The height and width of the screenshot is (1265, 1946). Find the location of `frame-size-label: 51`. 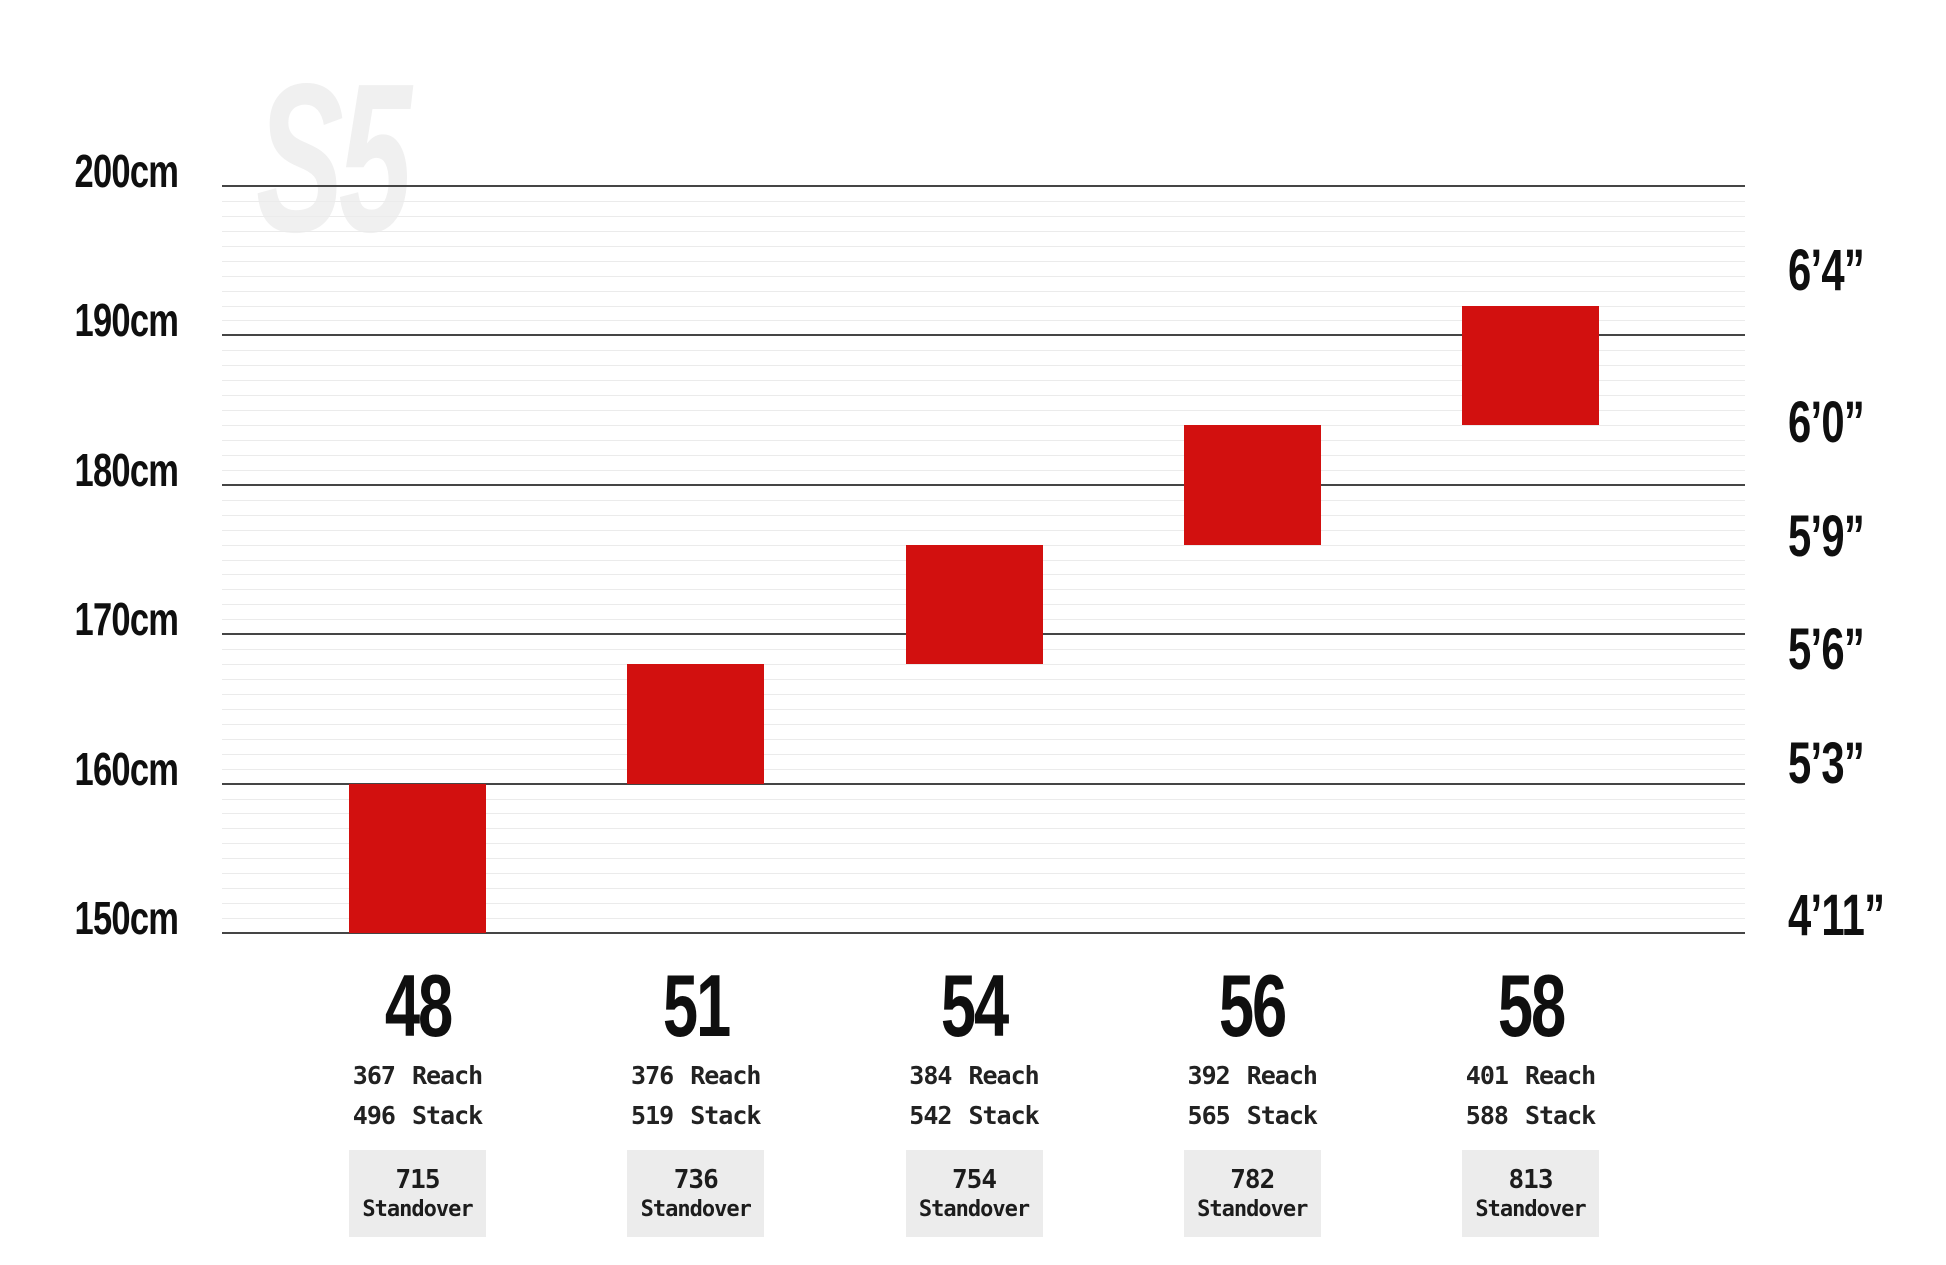

frame-size-label: 51 is located at coordinates (696, 1005).